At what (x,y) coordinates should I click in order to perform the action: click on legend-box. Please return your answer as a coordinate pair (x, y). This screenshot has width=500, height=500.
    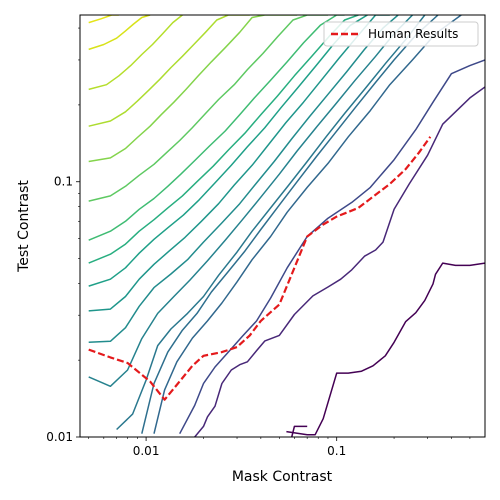
    Looking at the image, I should click on (401, 34).